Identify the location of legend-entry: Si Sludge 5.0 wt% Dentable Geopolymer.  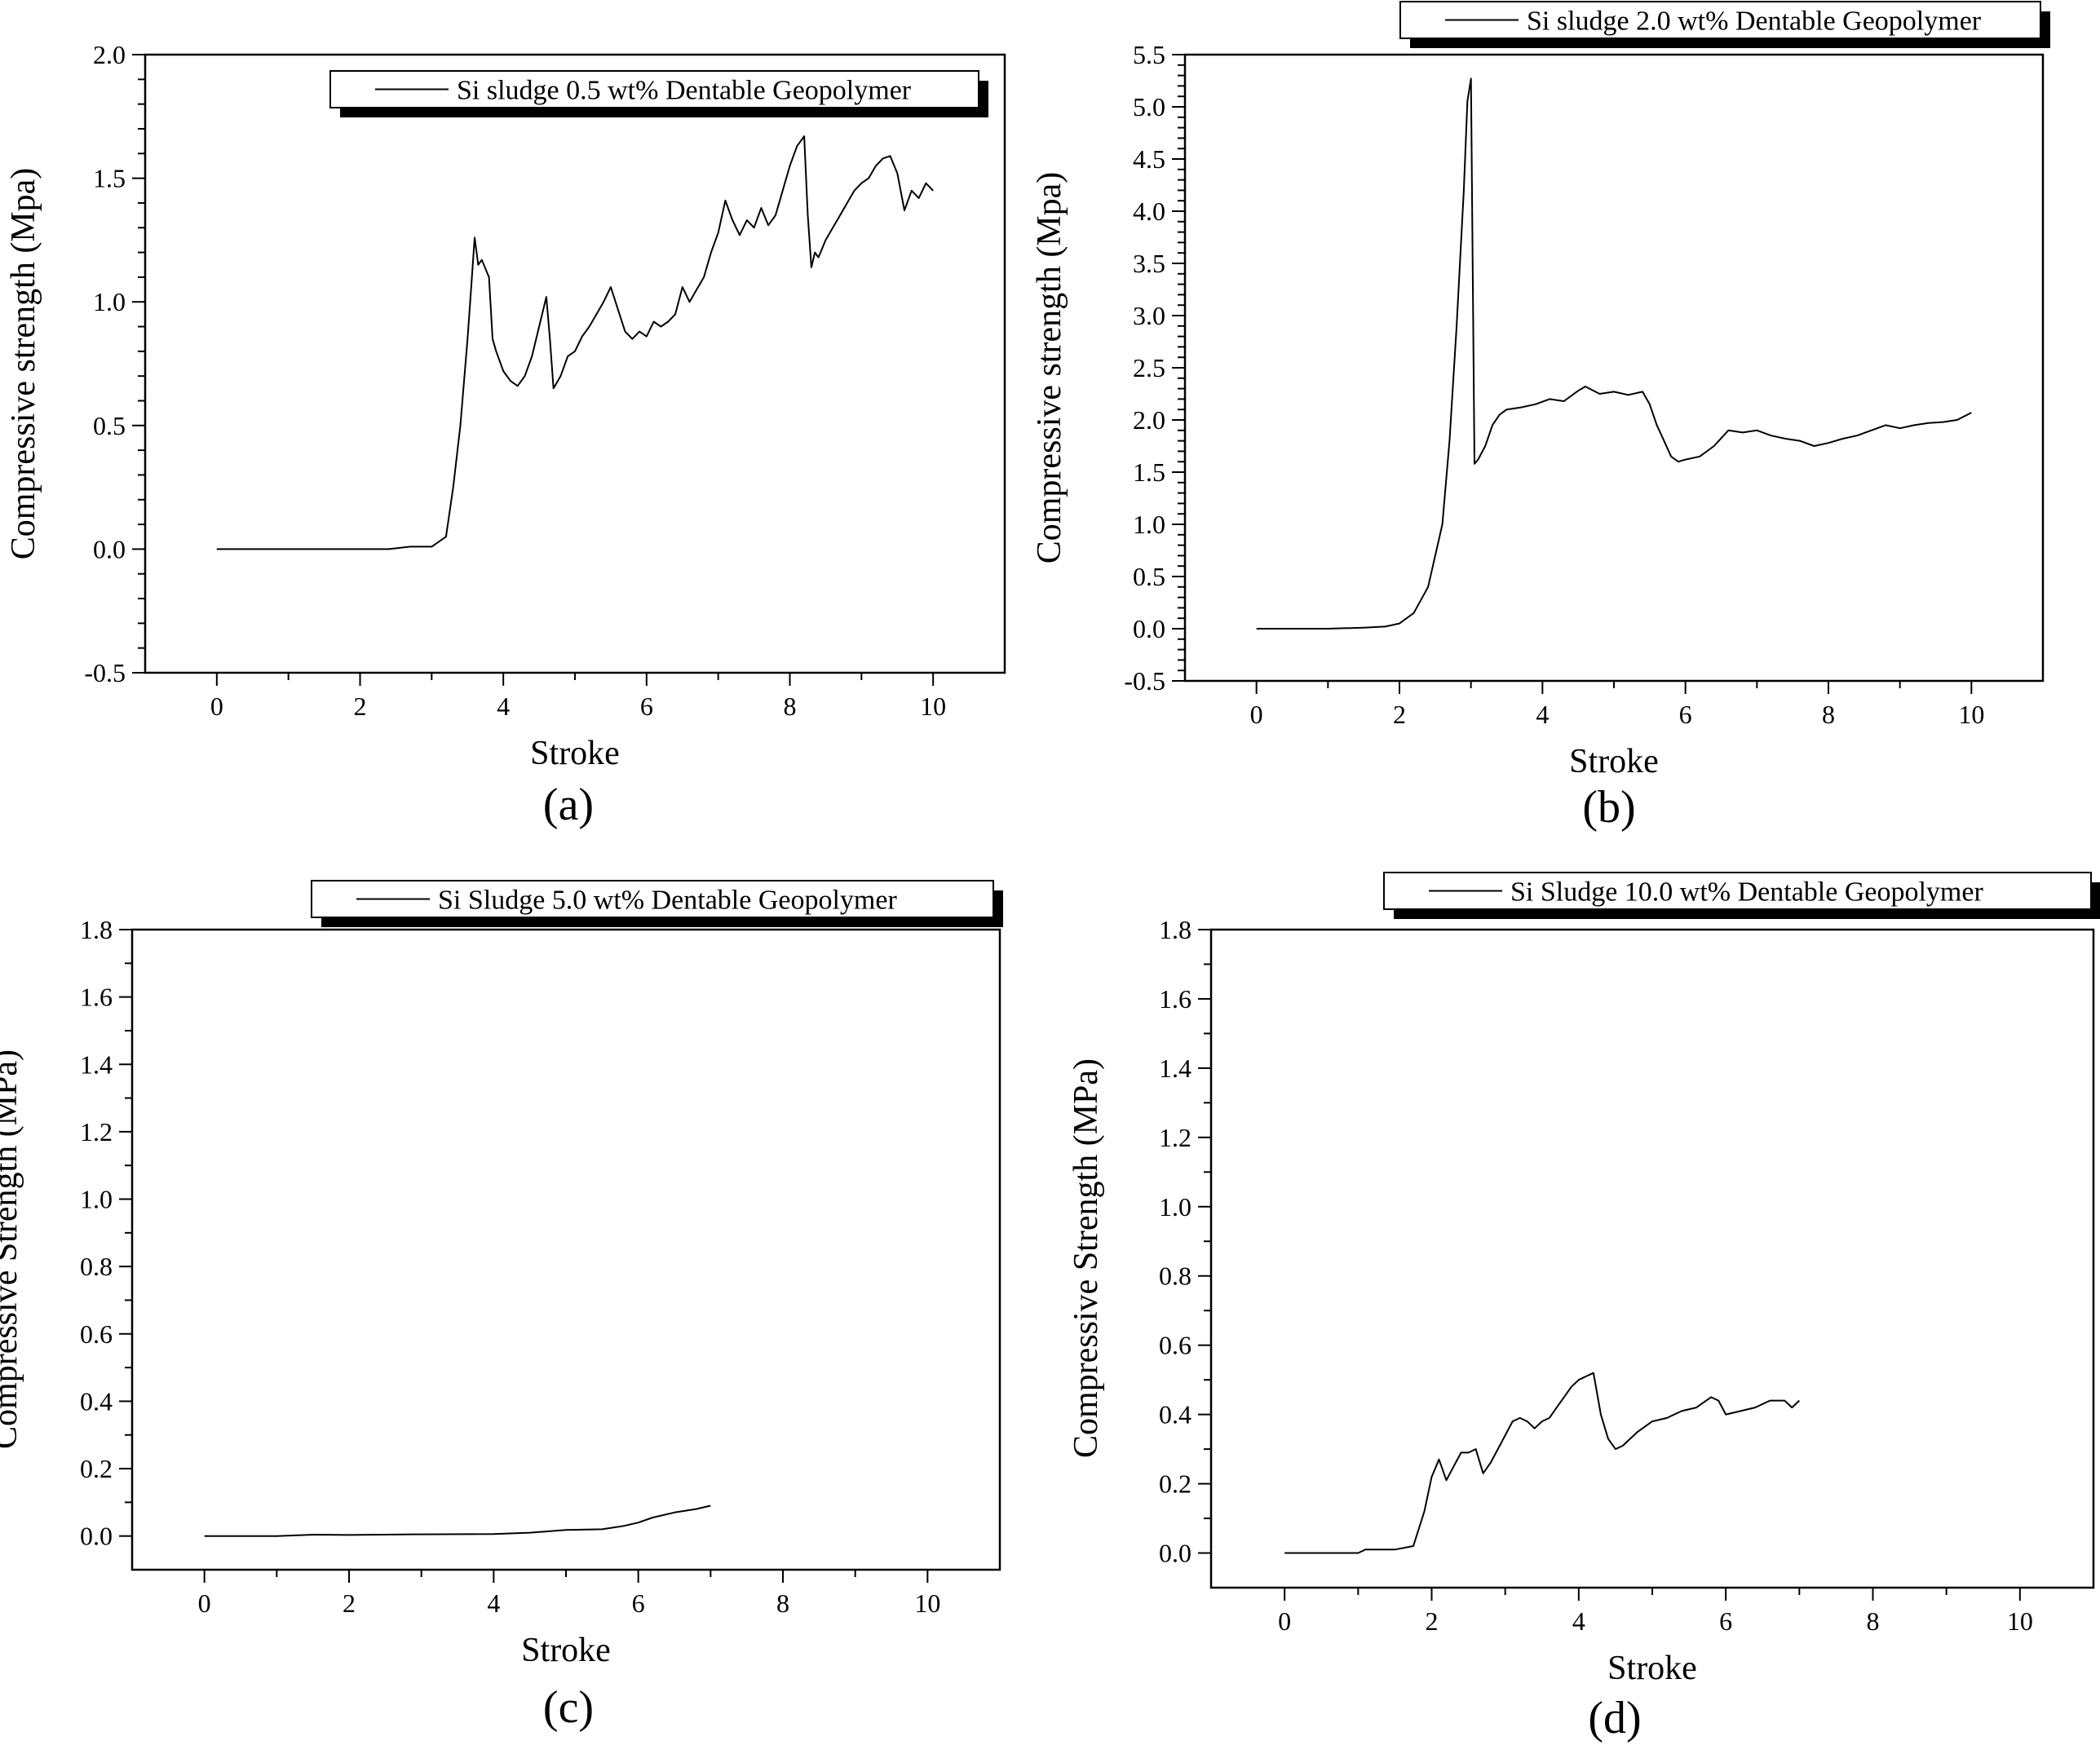
(667, 901).